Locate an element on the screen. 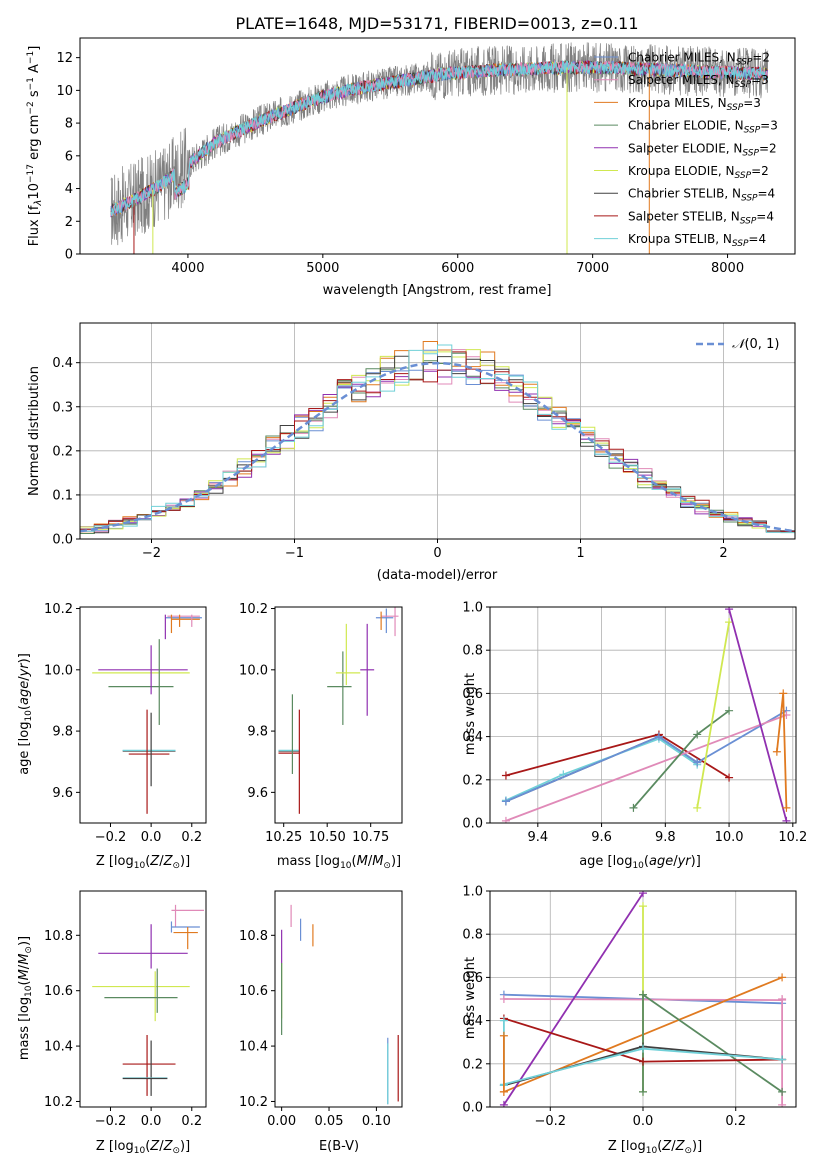 The height and width of the screenshot is (1170, 819). weight-line-chabrier_miles is located at coordinates (646, 756).